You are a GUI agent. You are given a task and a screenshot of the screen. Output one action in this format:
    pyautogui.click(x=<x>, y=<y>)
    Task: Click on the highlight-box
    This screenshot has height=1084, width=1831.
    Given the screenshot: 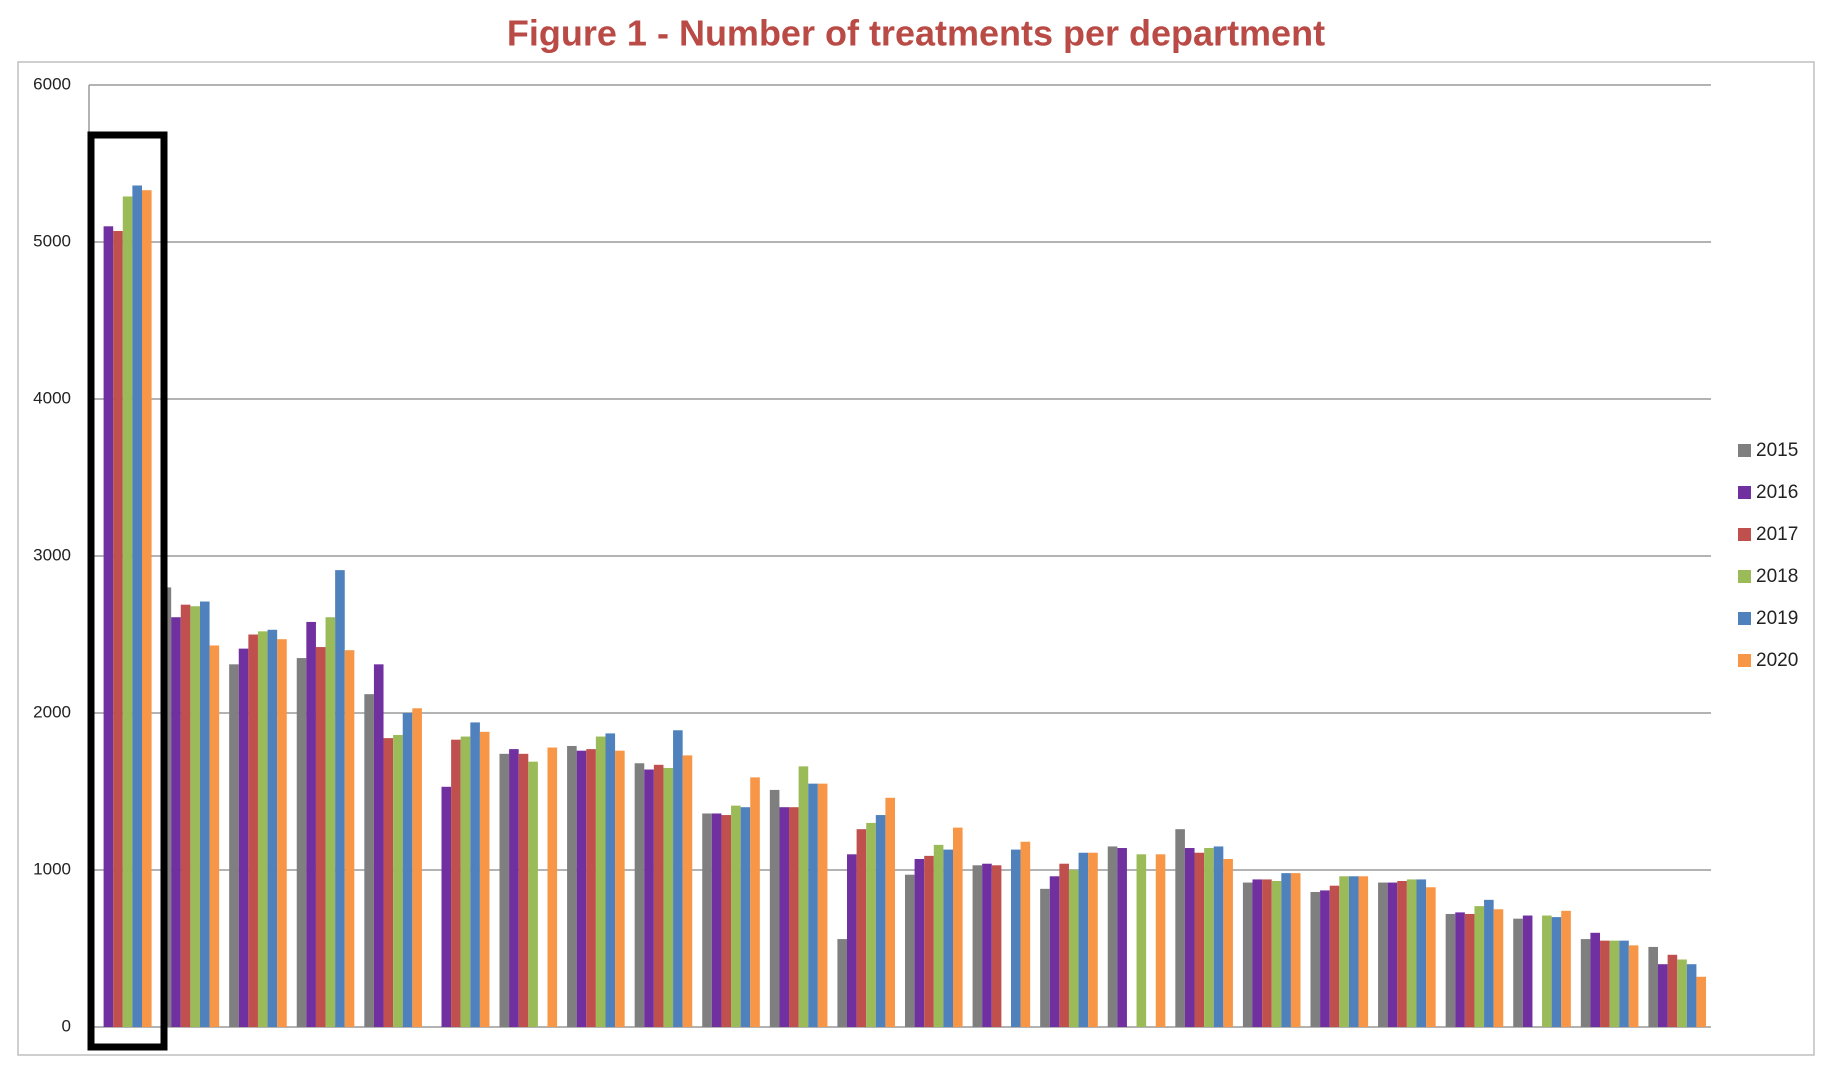 What is the action you would take?
    pyautogui.click(x=127, y=591)
    